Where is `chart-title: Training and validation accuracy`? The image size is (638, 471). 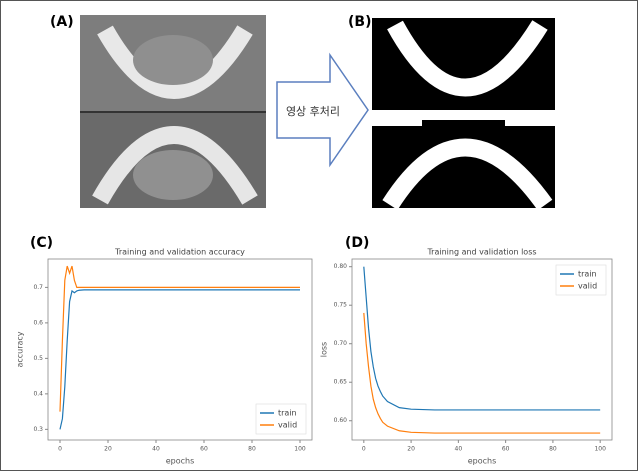 chart-title: Training and validation accuracy is located at coordinates (179, 252).